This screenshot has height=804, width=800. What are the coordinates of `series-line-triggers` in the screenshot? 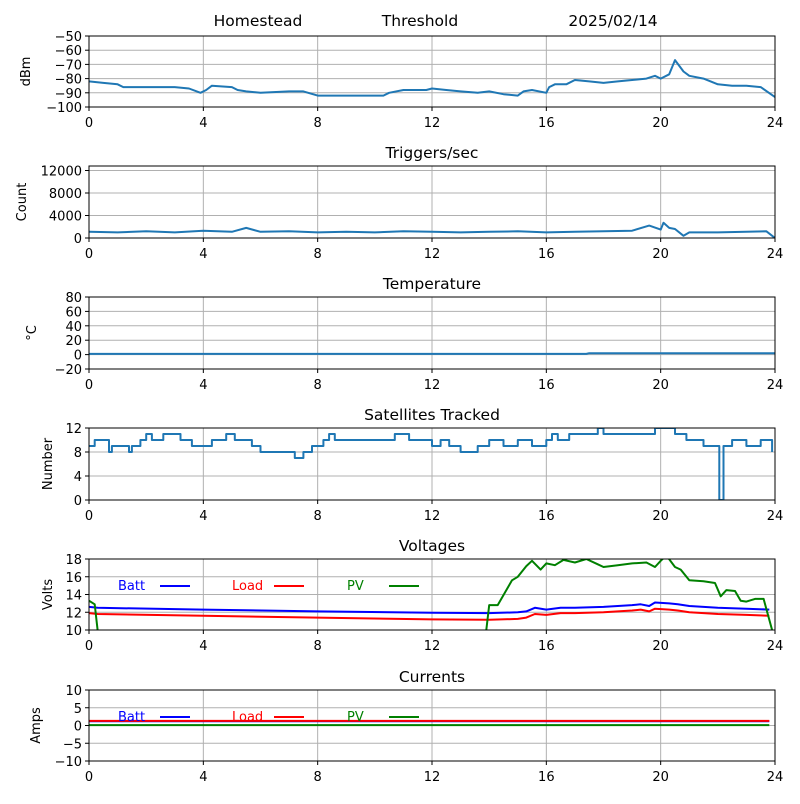 It's located at (432, 229).